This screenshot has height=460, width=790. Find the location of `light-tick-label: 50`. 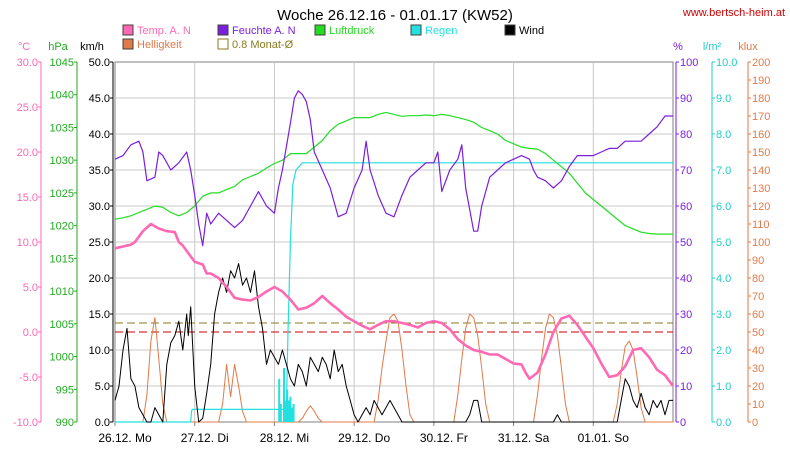

light-tick-label: 50 is located at coordinates (758, 333).